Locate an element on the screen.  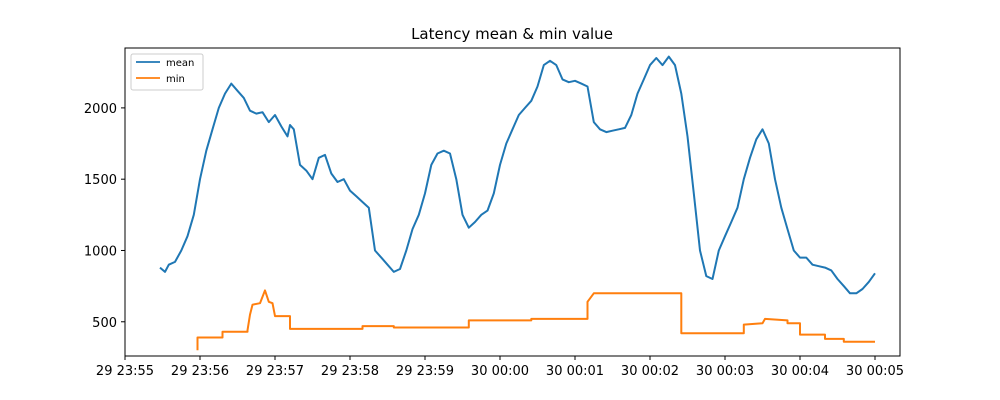
y-tick-label: 2000 is located at coordinates (100, 109).